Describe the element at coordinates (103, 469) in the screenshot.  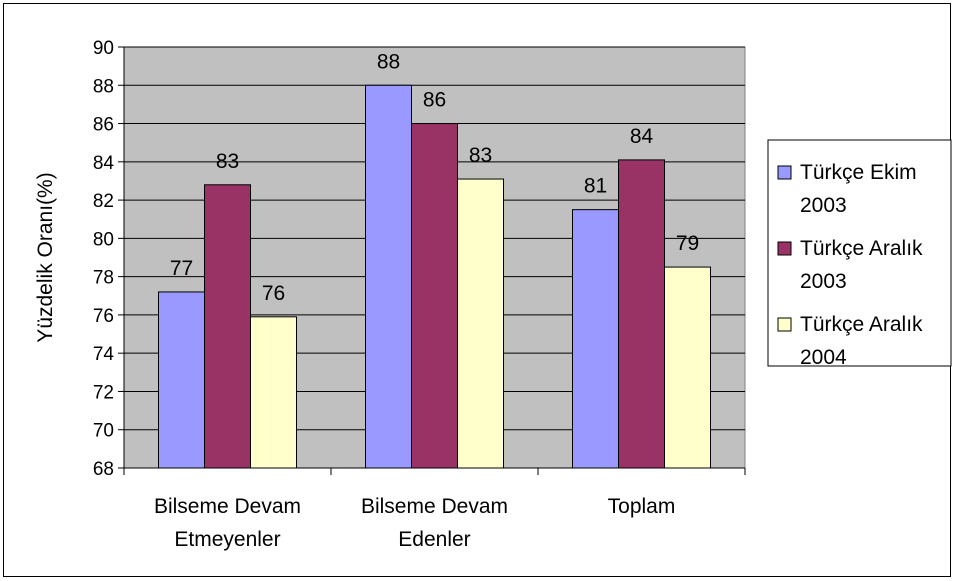
I see `y-tick-label: 68` at that location.